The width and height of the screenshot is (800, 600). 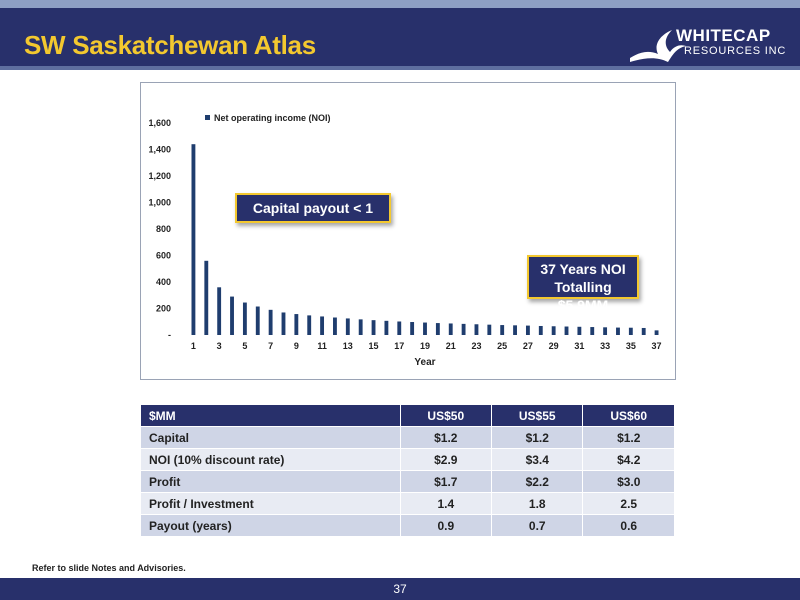 I want to click on table-row: Payout (years) 0.9 0.7 0.6, so click(x=407, y=525).